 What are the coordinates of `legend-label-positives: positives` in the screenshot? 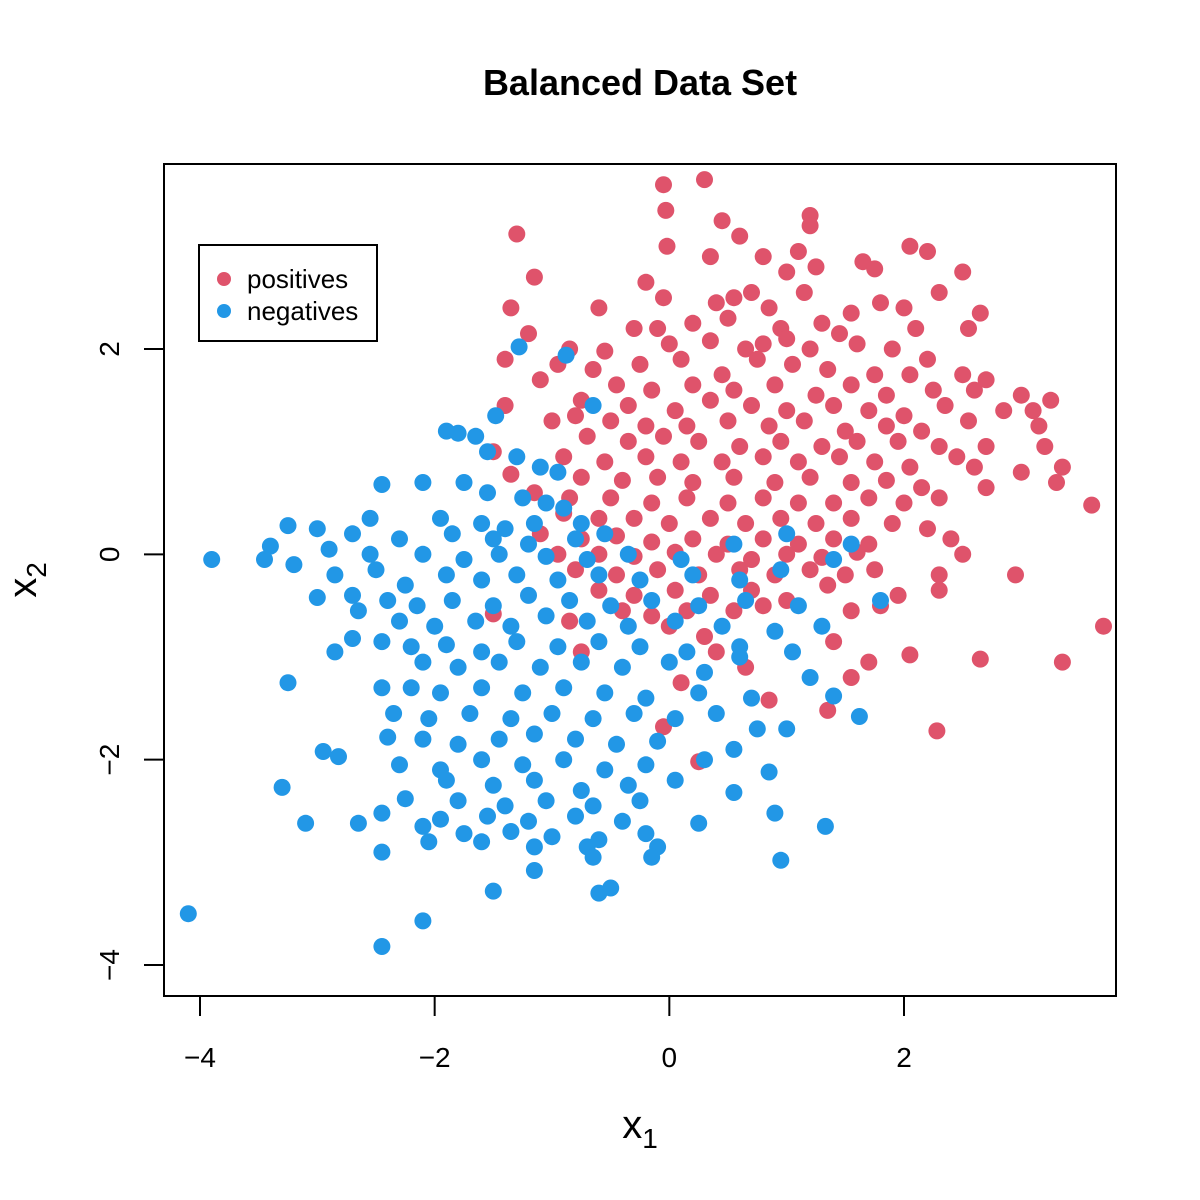 It's located at (297, 279).